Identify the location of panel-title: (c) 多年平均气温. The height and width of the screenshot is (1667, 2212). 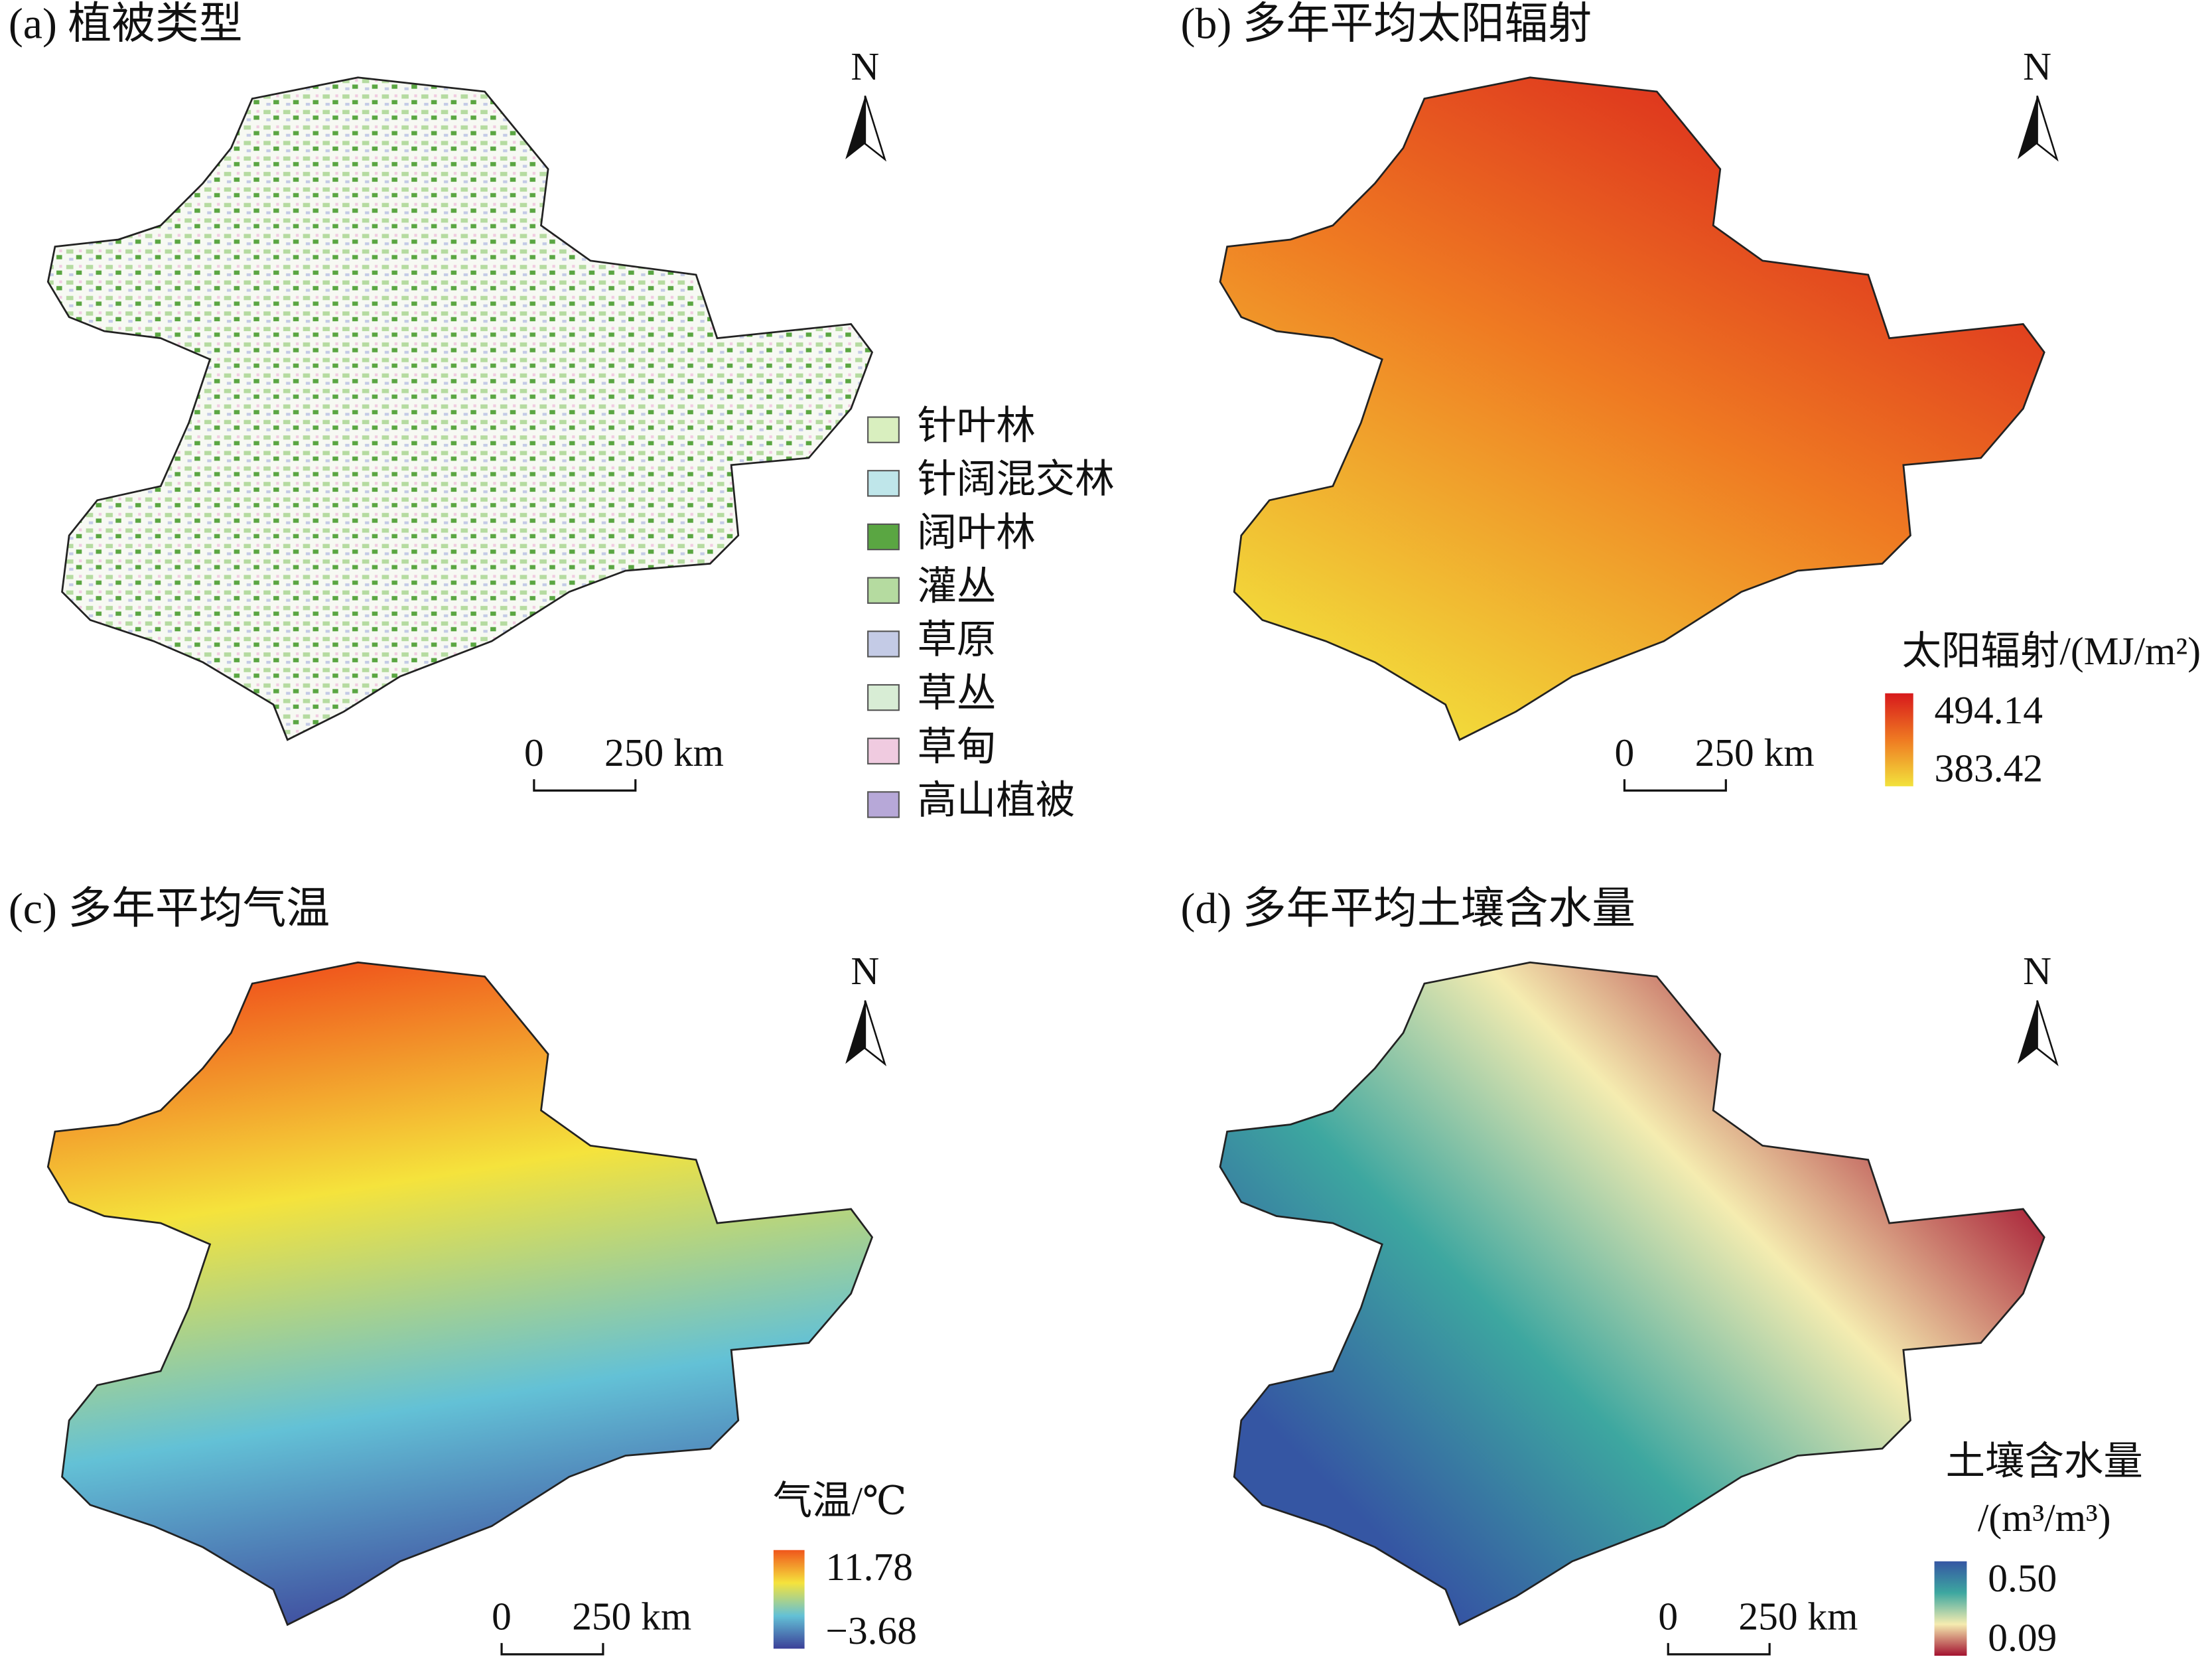
(169, 909).